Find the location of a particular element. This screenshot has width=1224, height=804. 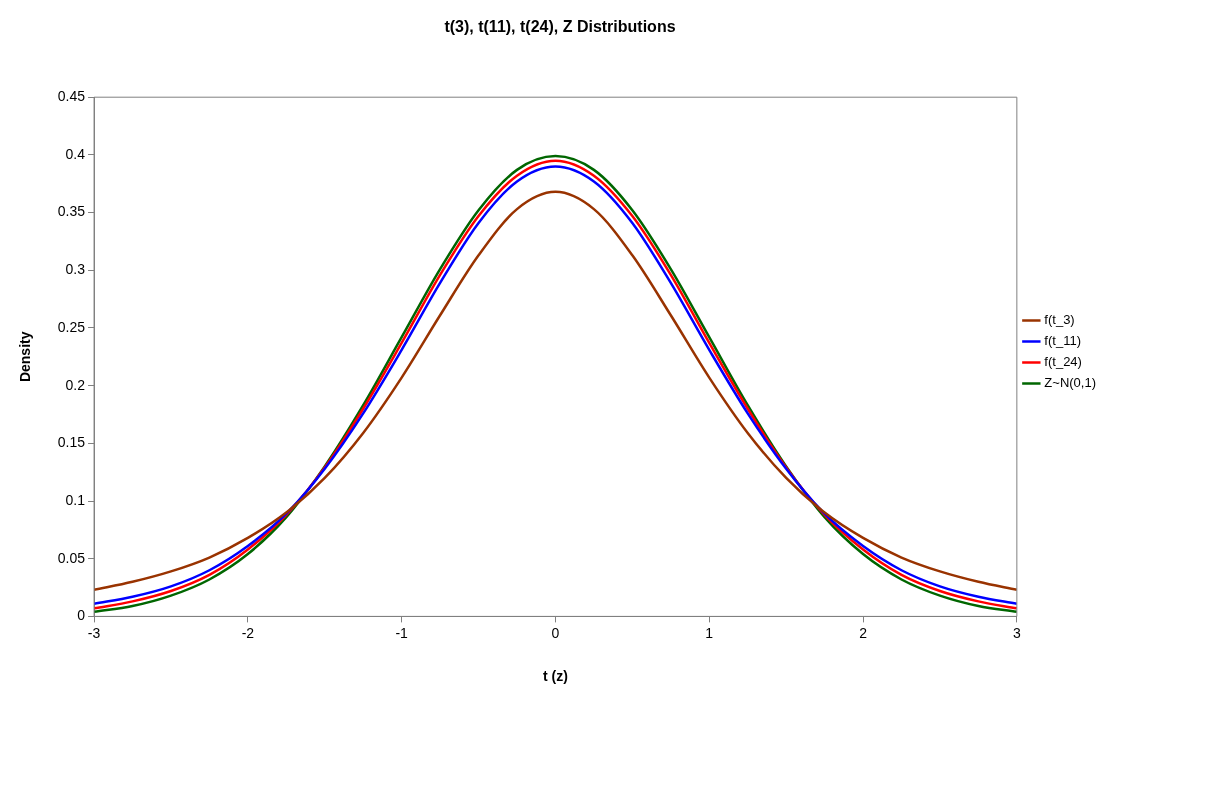

x-tick-label: 2 is located at coordinates (863, 632).